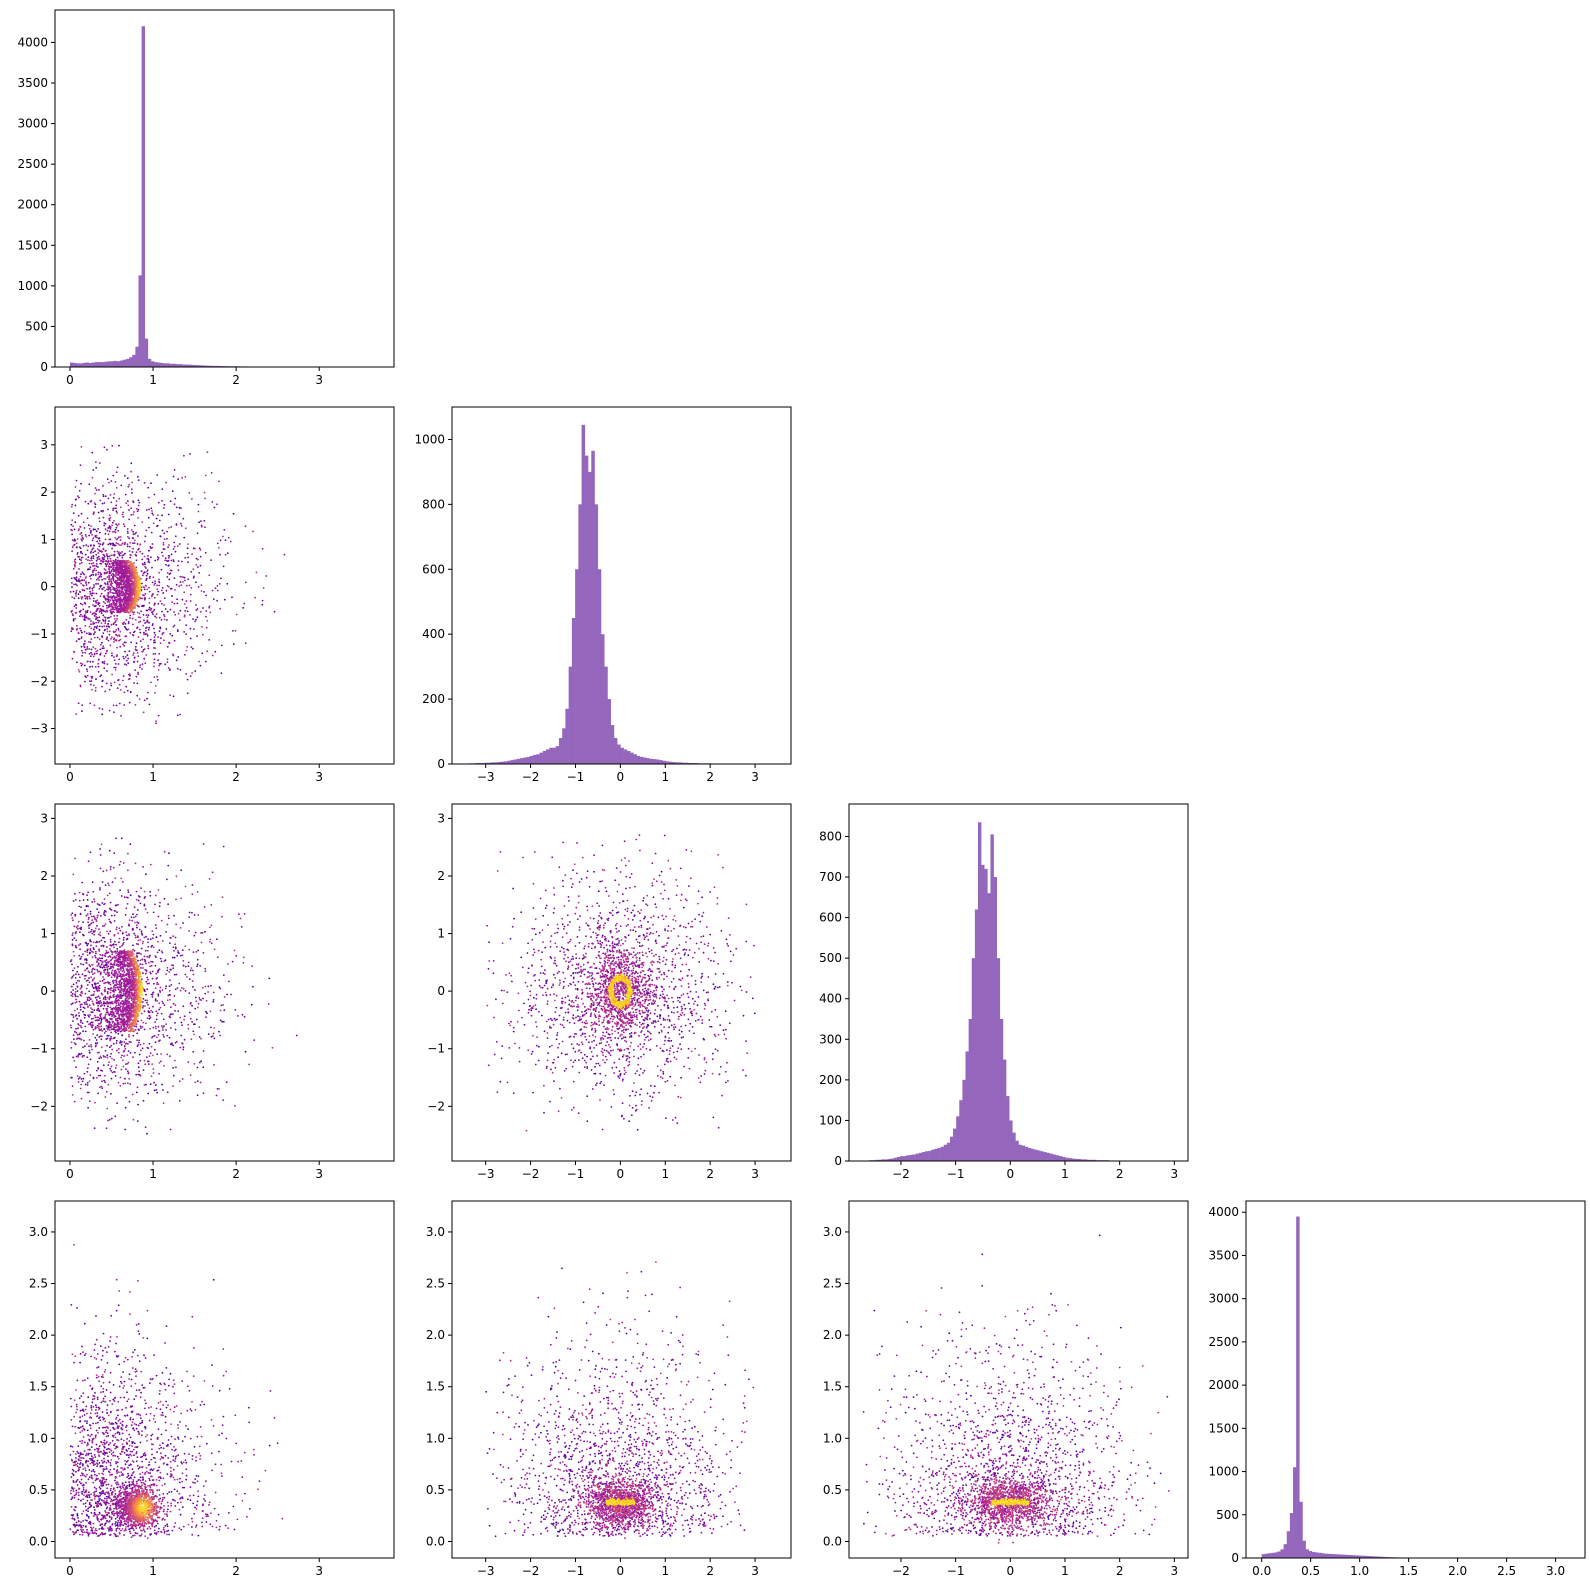 The image size is (1590, 1590). I want to click on scatter-0-2-points, so click(183, 986).